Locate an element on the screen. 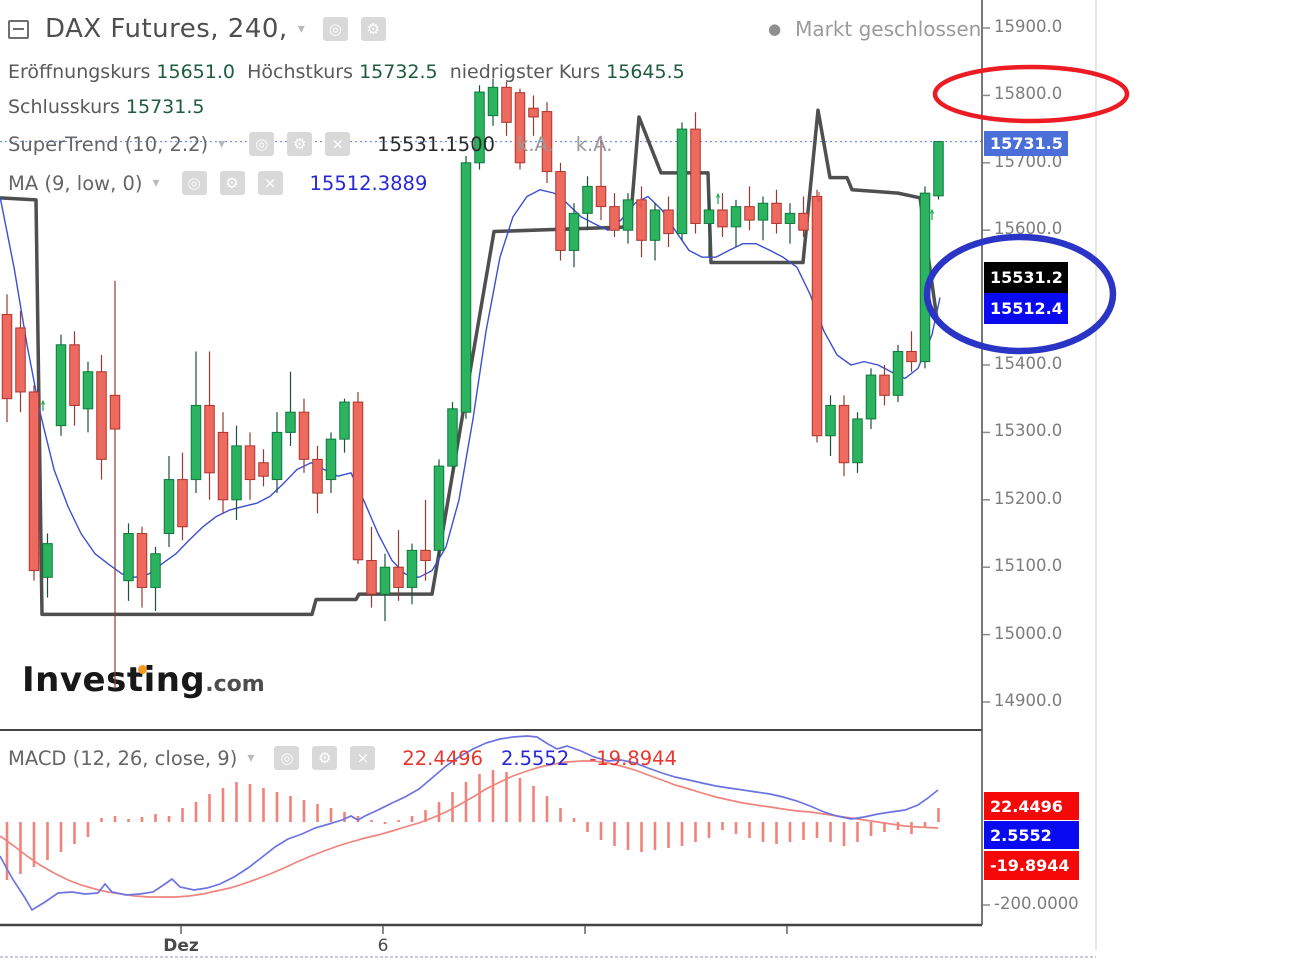 This screenshot has width=1315, height=961. price-axis-label: 15000.0 is located at coordinates (1028, 633).